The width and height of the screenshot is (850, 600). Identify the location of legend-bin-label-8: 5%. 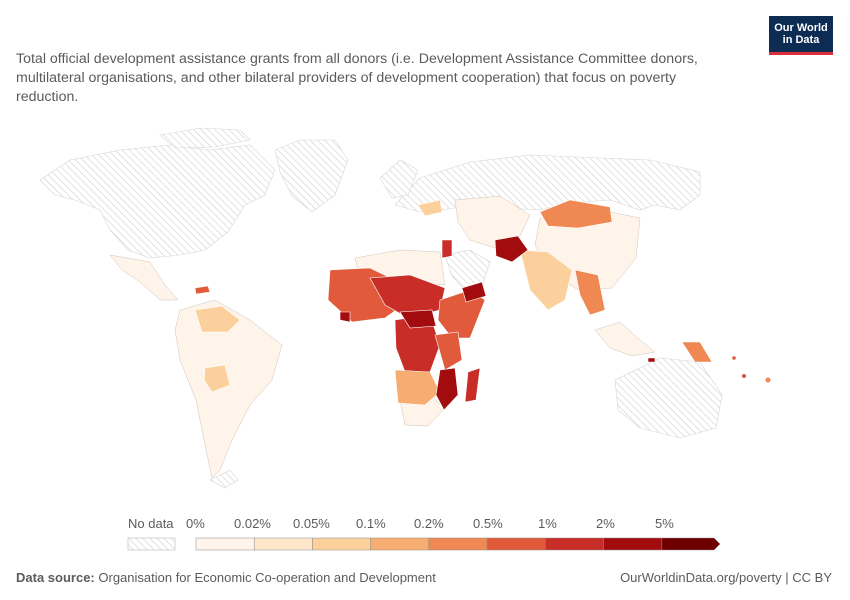
(664, 523).